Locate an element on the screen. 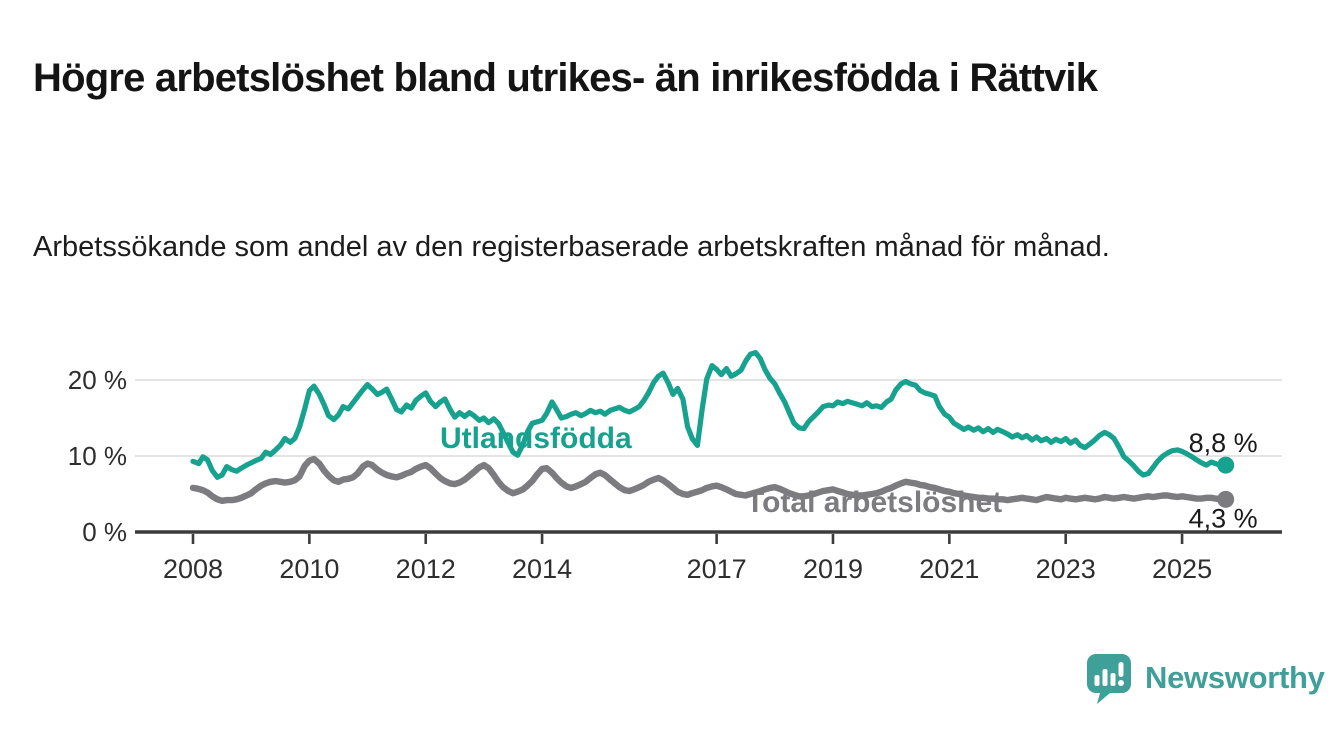 Image resolution: width=1340 pixels, height=734 pixels. series-label-utlandsfodda: Utlandsfödda is located at coordinates (536, 438).